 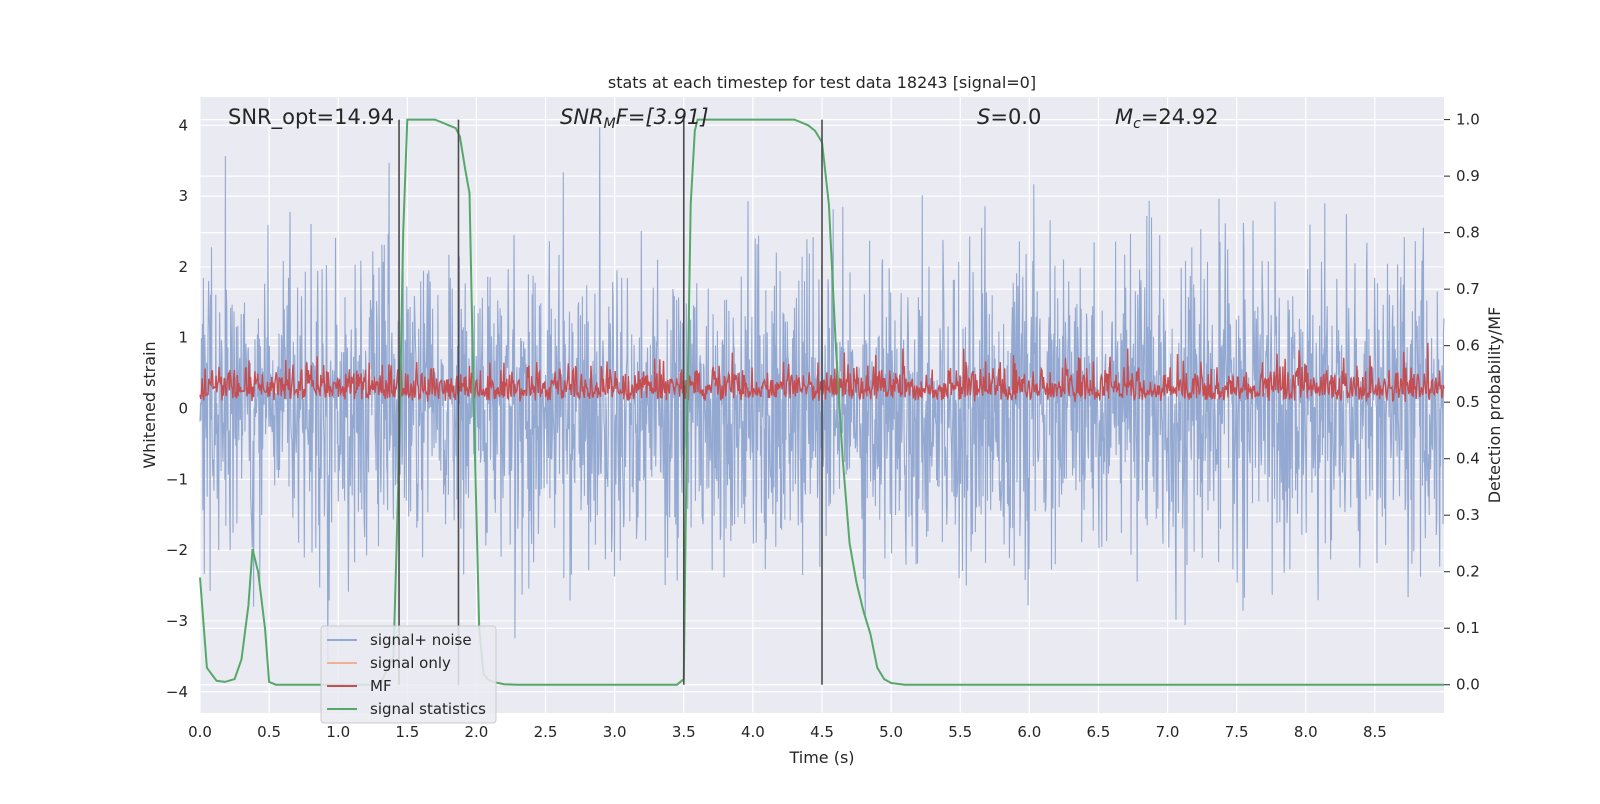 What do you see at coordinates (183, 409) in the screenshot?
I see `y-tick-label-left: 0` at bounding box center [183, 409].